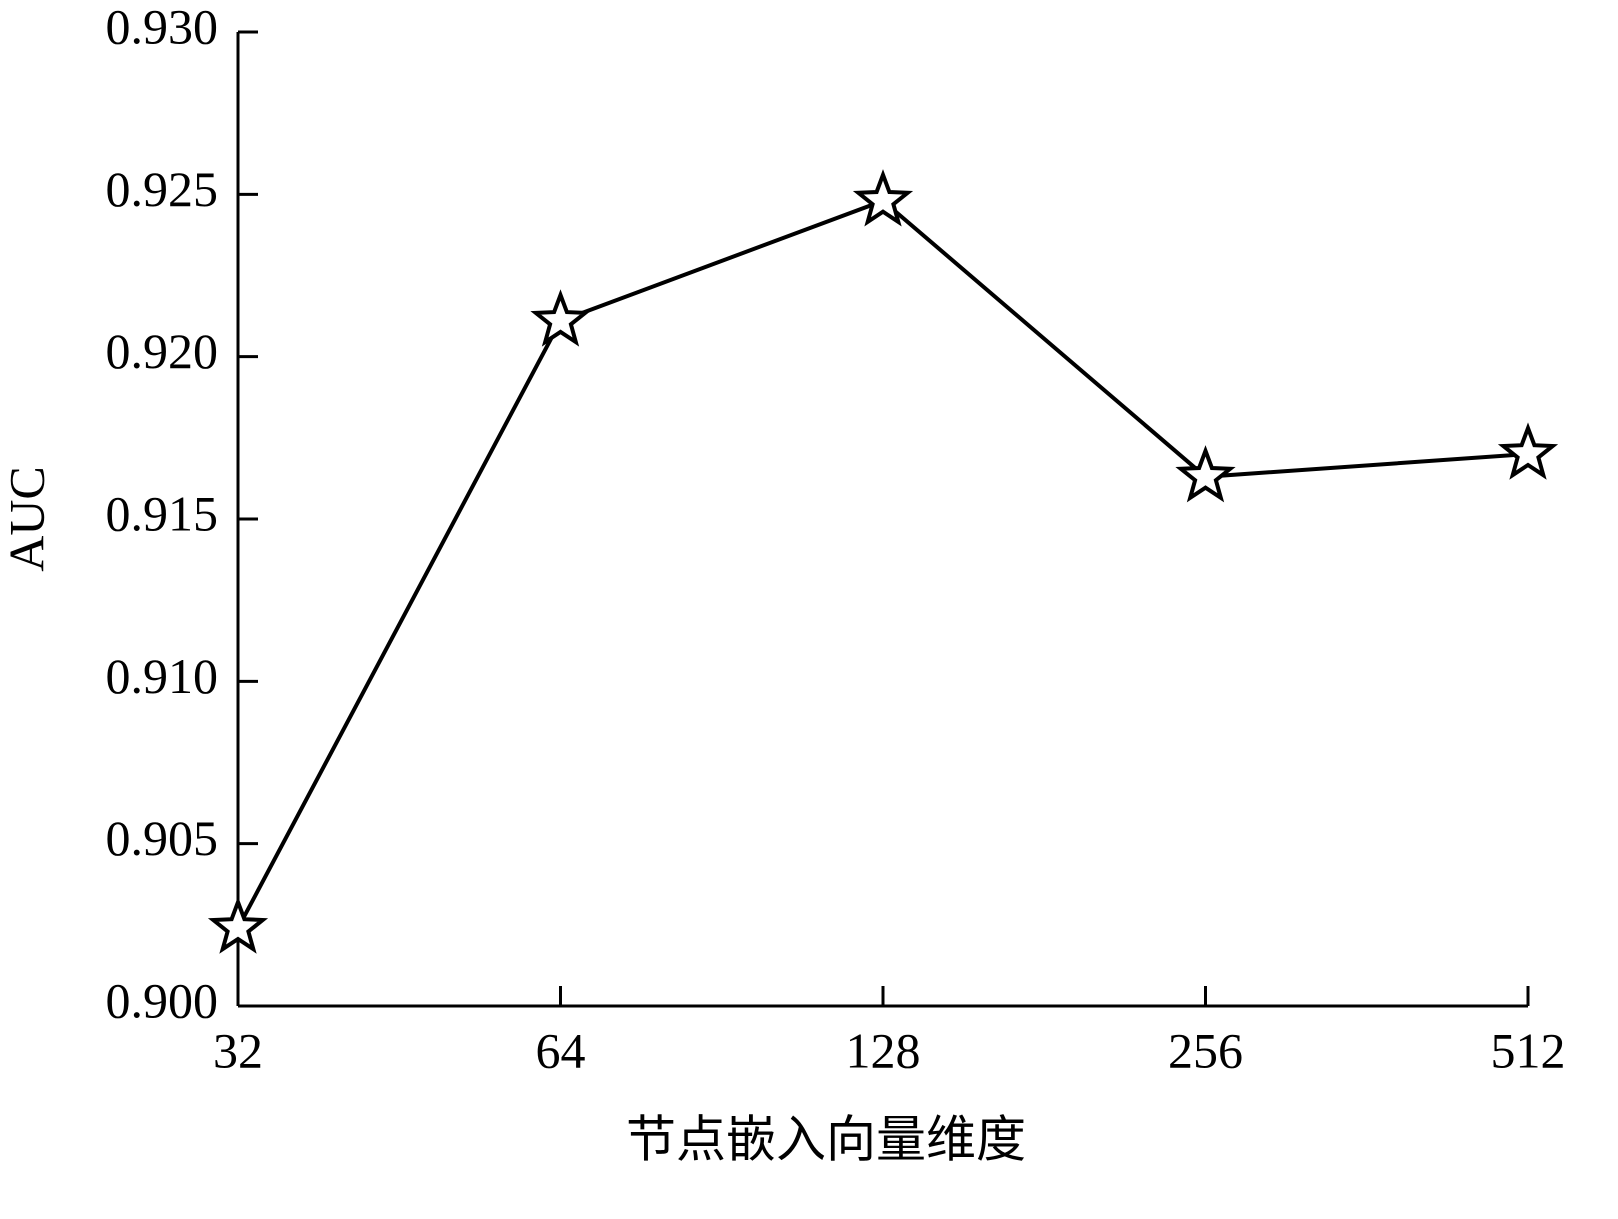  I want to click on x-axis-label: 节点嵌入向量维度, so click(826, 1139).